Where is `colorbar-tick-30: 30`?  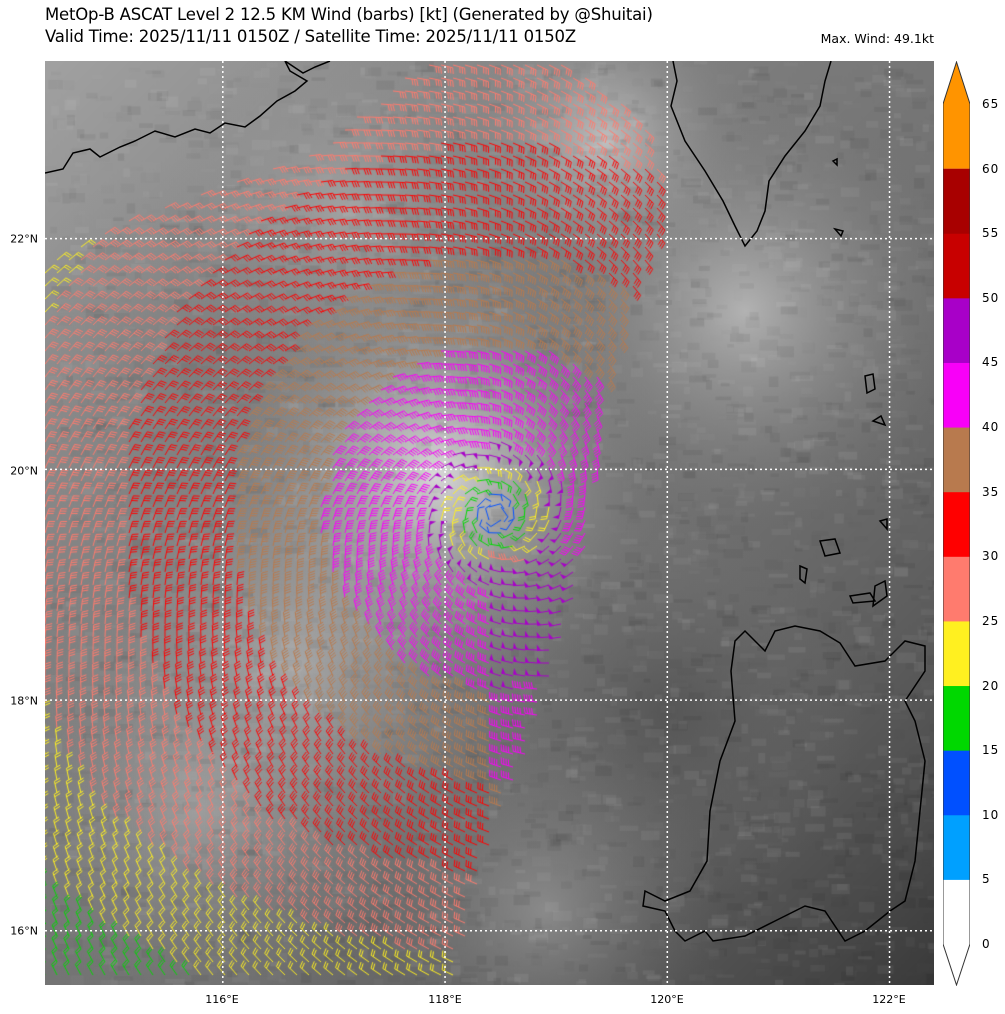
colorbar-tick-30: 30 is located at coordinates (991, 556).